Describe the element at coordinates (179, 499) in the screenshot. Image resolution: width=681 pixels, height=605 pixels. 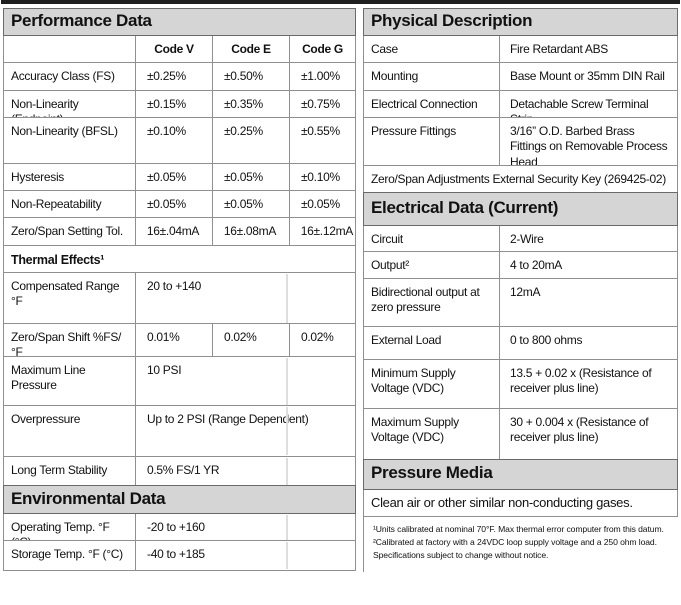
I see `environmental-data-header: Environmental Data` at that location.